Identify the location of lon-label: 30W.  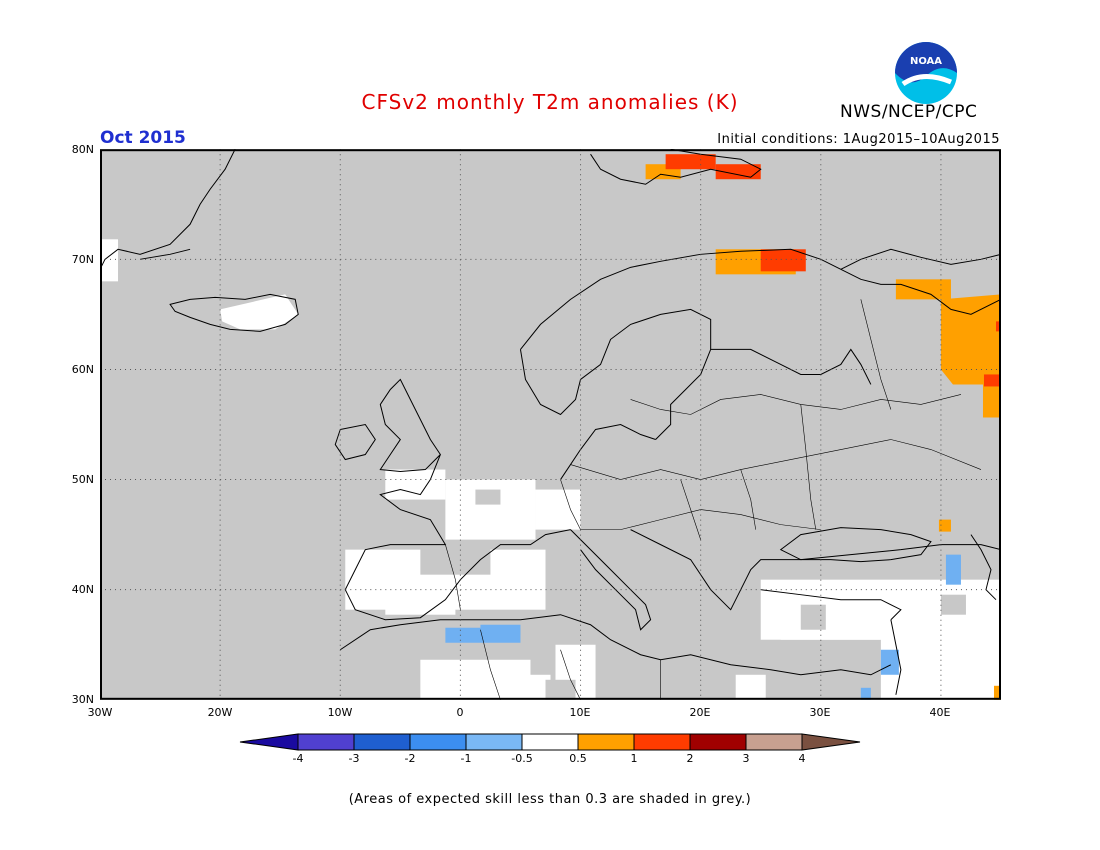
(100, 712).